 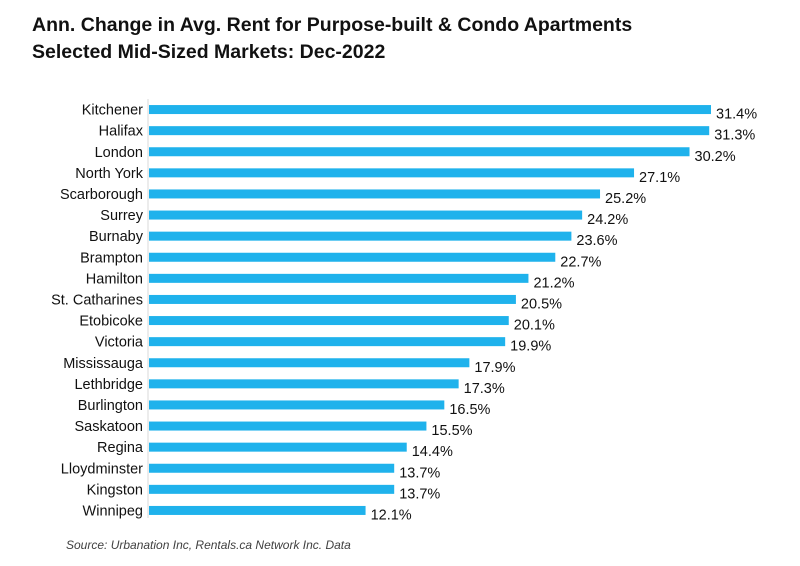 What do you see at coordinates (484, 389) in the screenshot?
I see `data-label: 17.3%` at bounding box center [484, 389].